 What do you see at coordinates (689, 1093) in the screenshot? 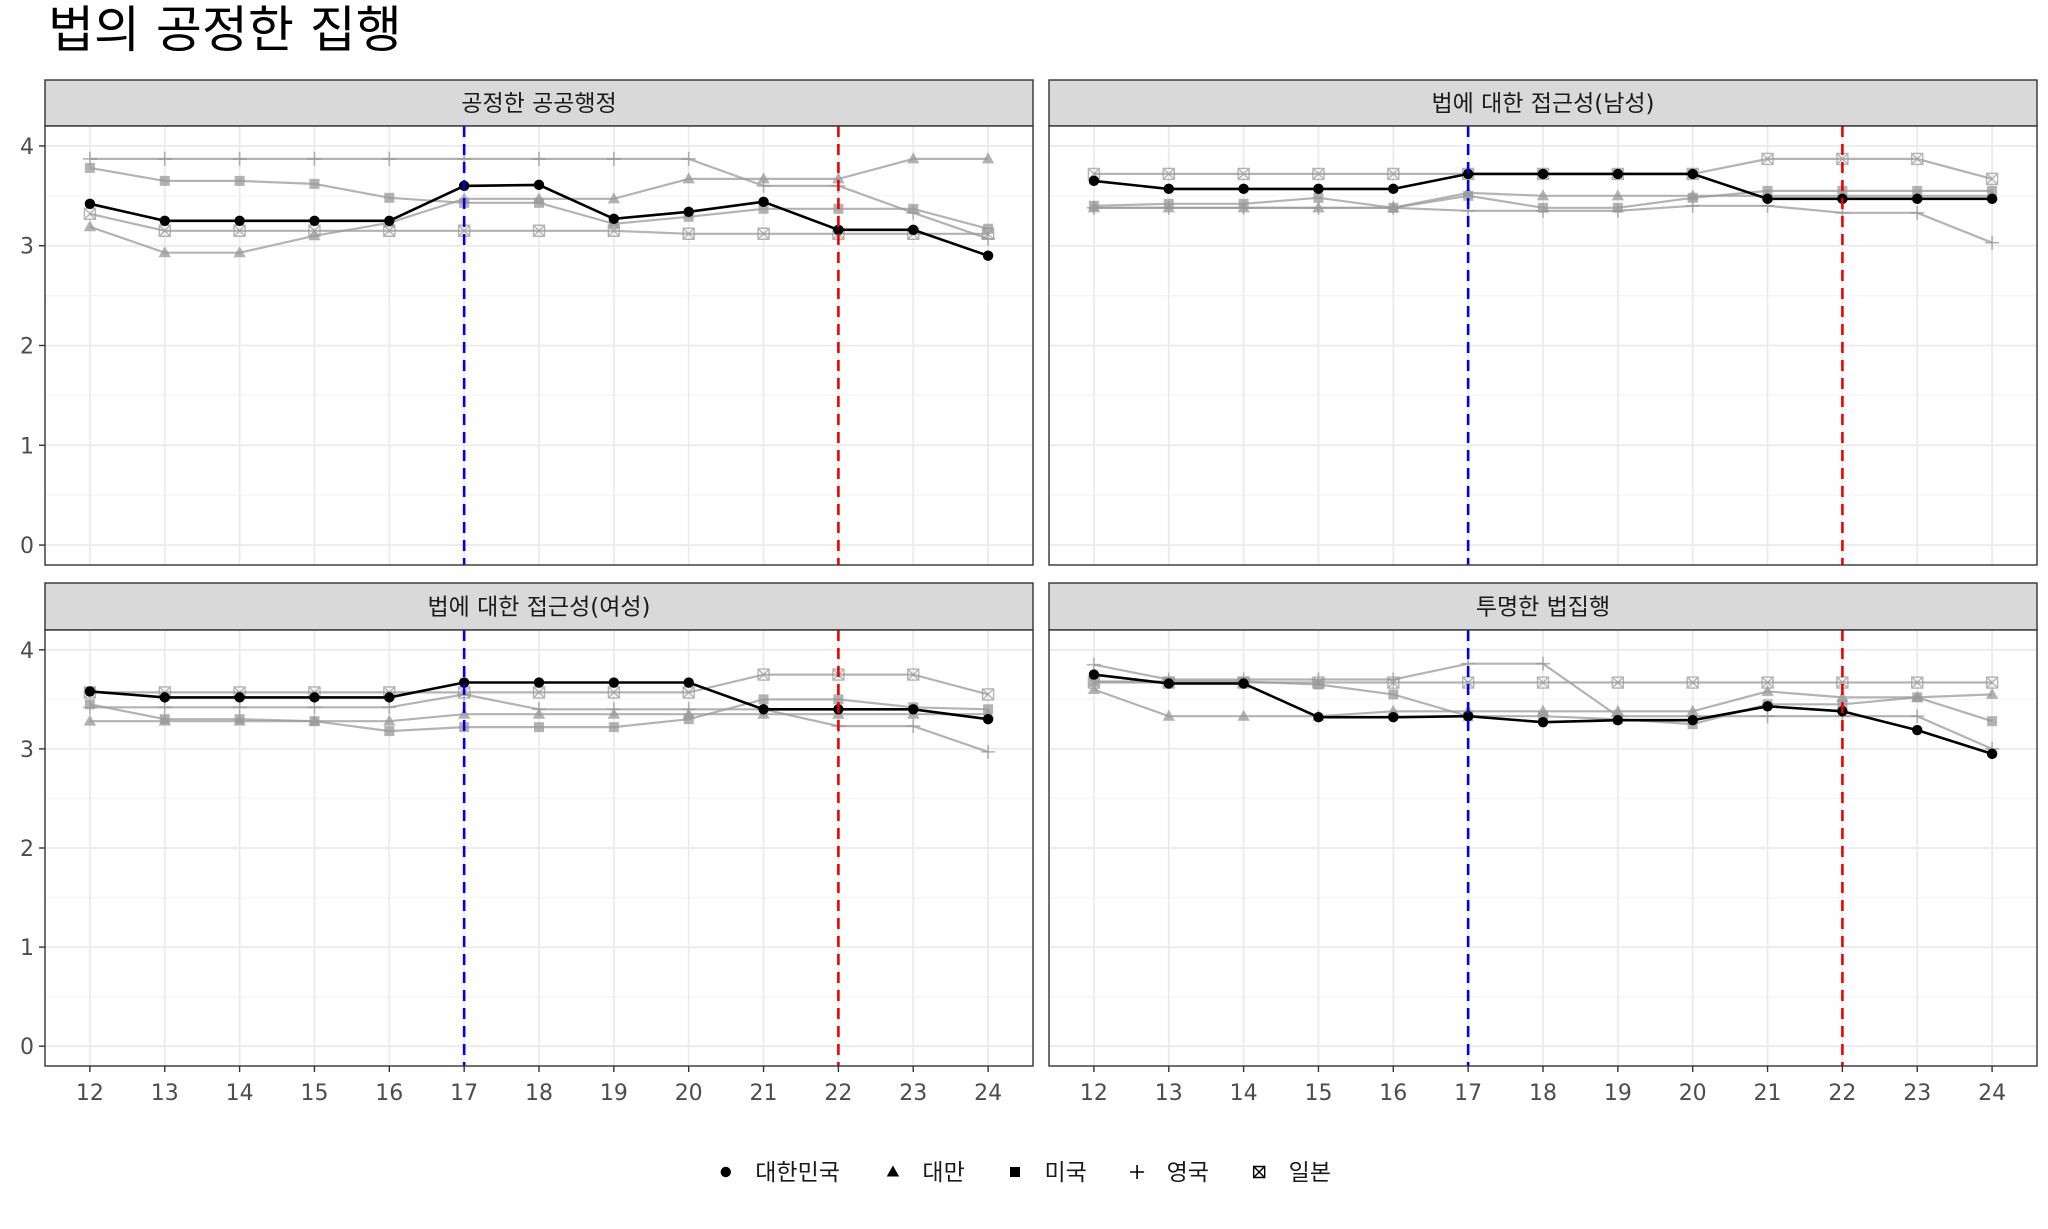
I see `x-tick-label: 20` at bounding box center [689, 1093].